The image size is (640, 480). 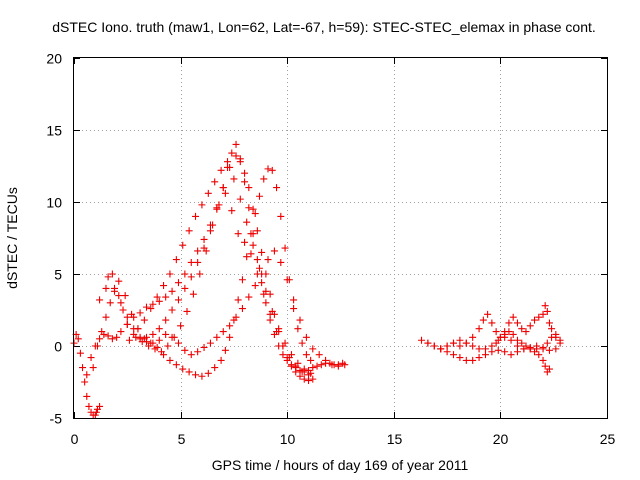 What do you see at coordinates (54, 131) in the screenshot?
I see `y-tick-label: 15` at bounding box center [54, 131].